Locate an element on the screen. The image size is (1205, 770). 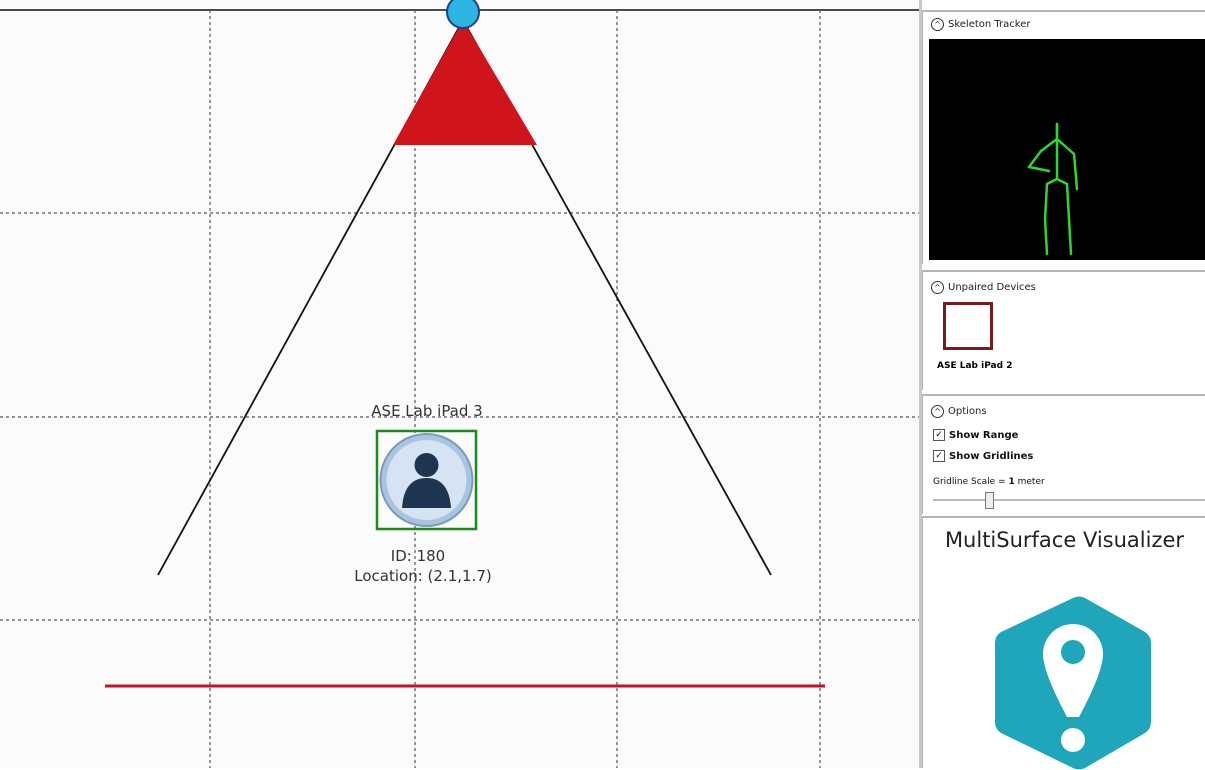
avatar-head is located at coordinates (426, 465).